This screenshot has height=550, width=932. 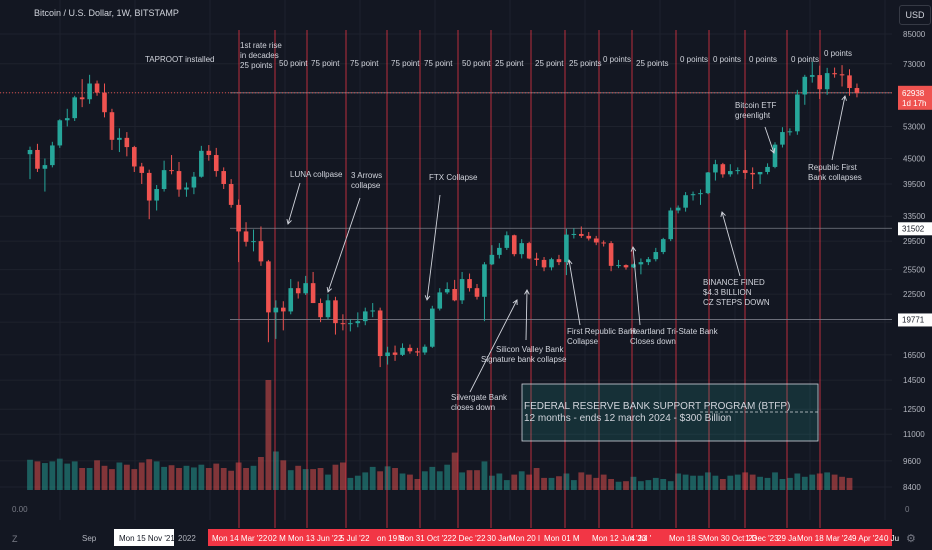 I want to click on volume-scale-zero: 0, so click(x=907, y=509).